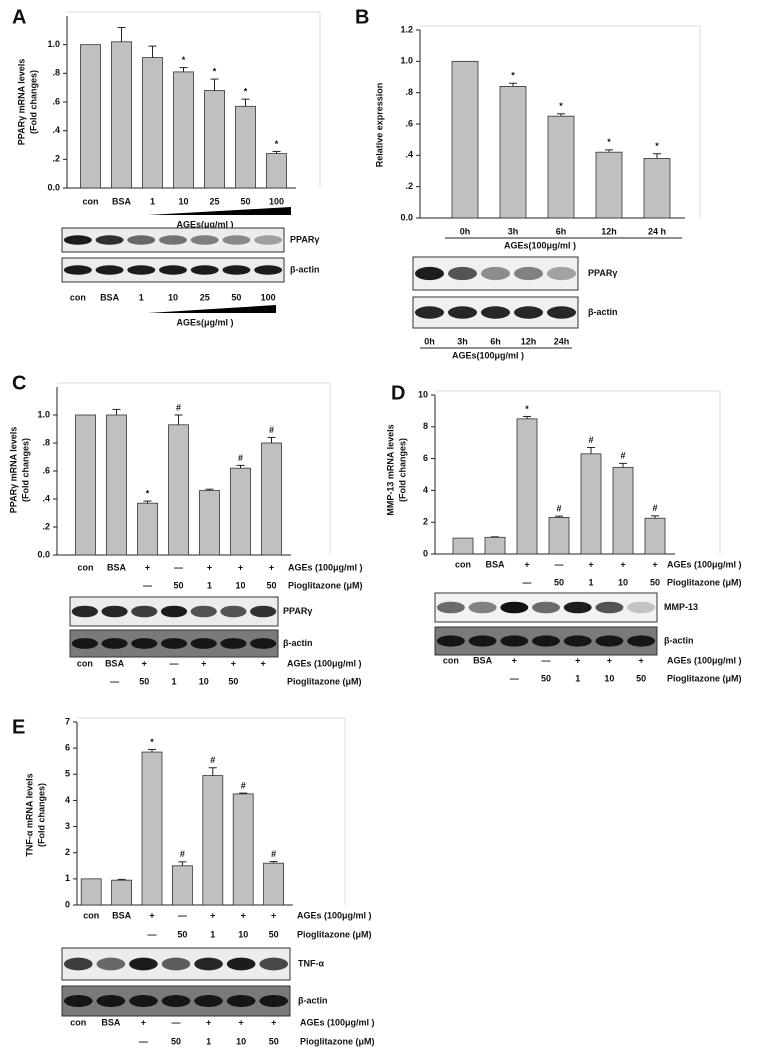  What do you see at coordinates (425, 426) in the screenshot?
I see `y-tick-label: 8` at bounding box center [425, 426].